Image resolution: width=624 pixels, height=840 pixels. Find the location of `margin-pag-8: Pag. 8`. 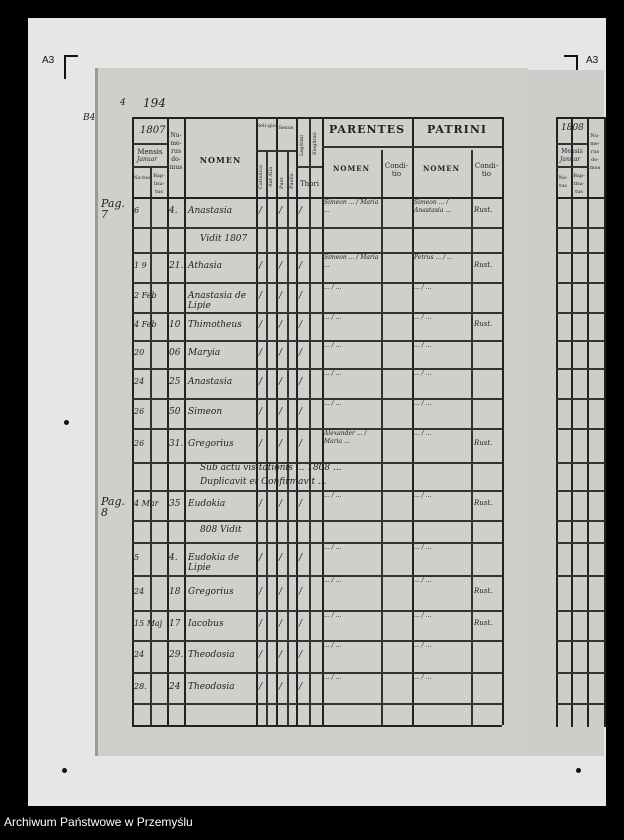

margin-pag-8: Pag. 8 is located at coordinates (113, 507).